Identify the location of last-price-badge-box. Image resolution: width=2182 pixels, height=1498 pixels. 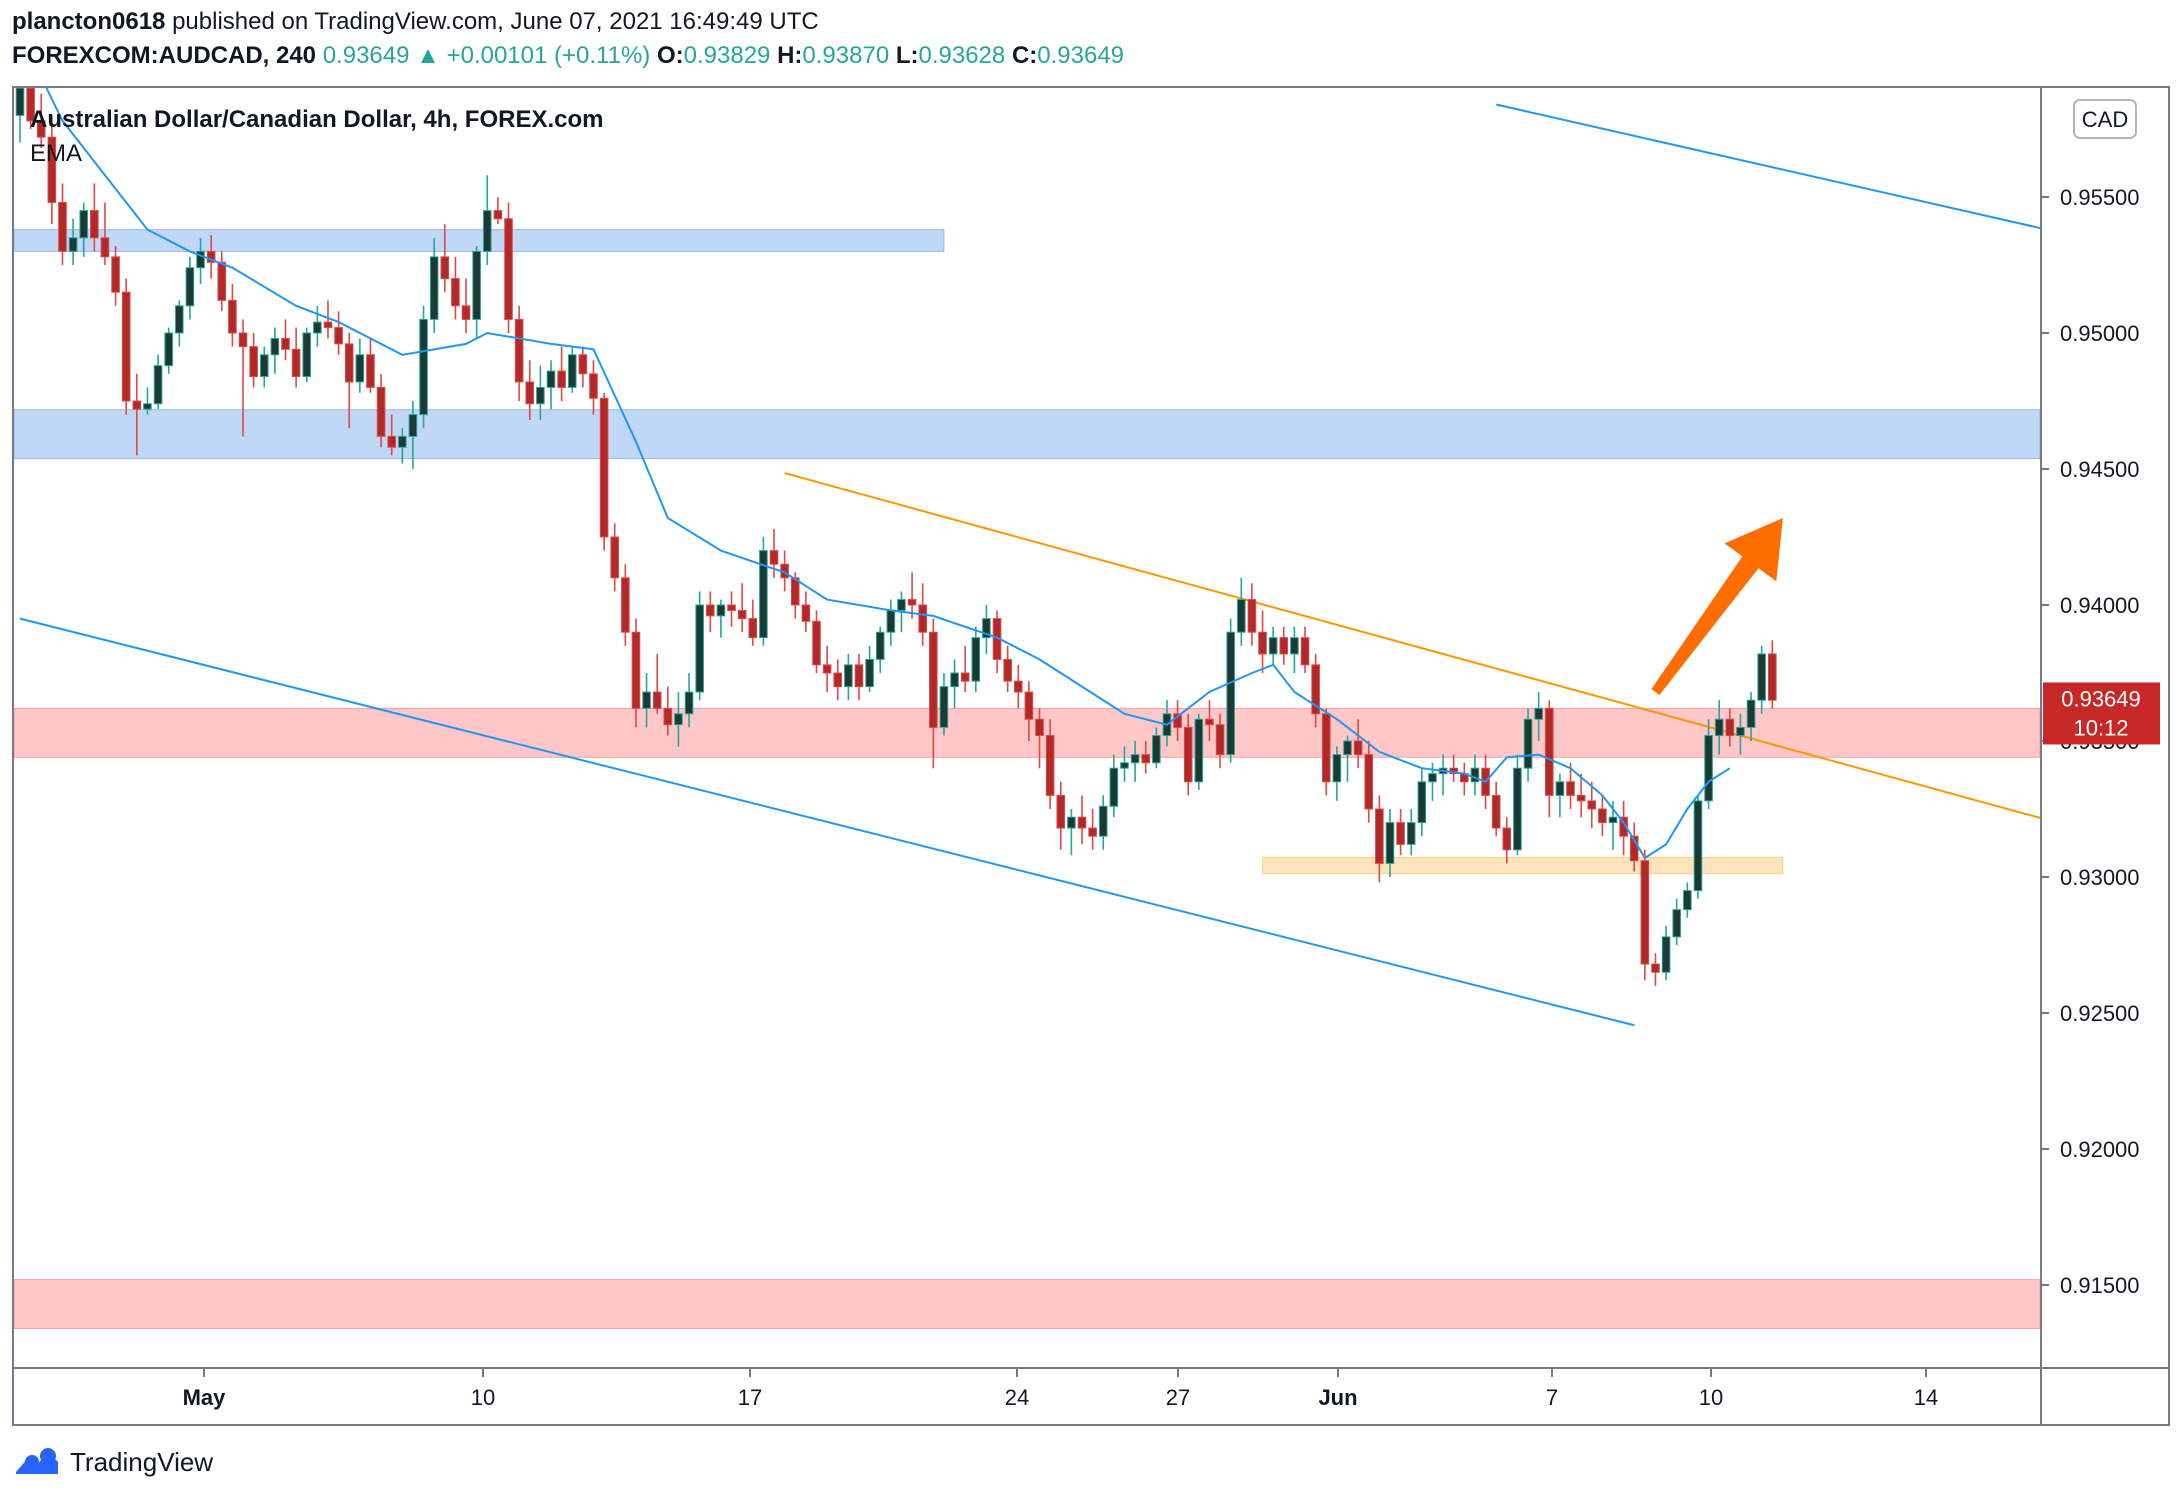
(2101, 713).